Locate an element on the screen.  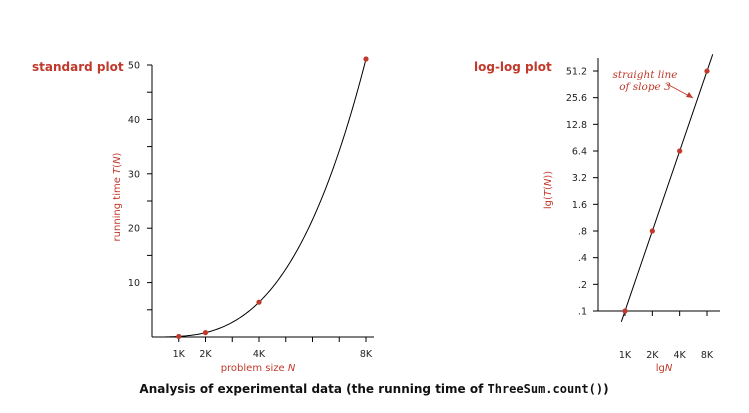
ylabel-t: T is located at coordinates (117, 170).